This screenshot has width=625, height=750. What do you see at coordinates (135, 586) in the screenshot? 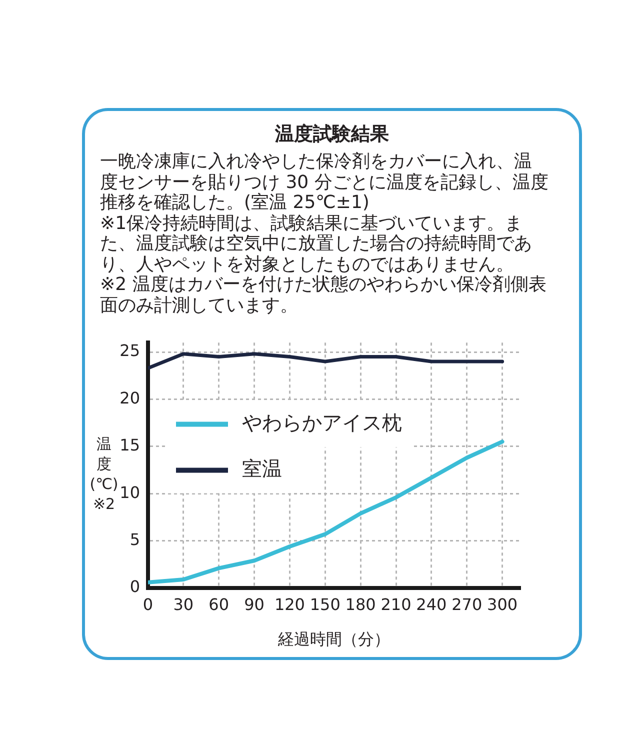
I see `y-tick-label: 0` at bounding box center [135, 586].